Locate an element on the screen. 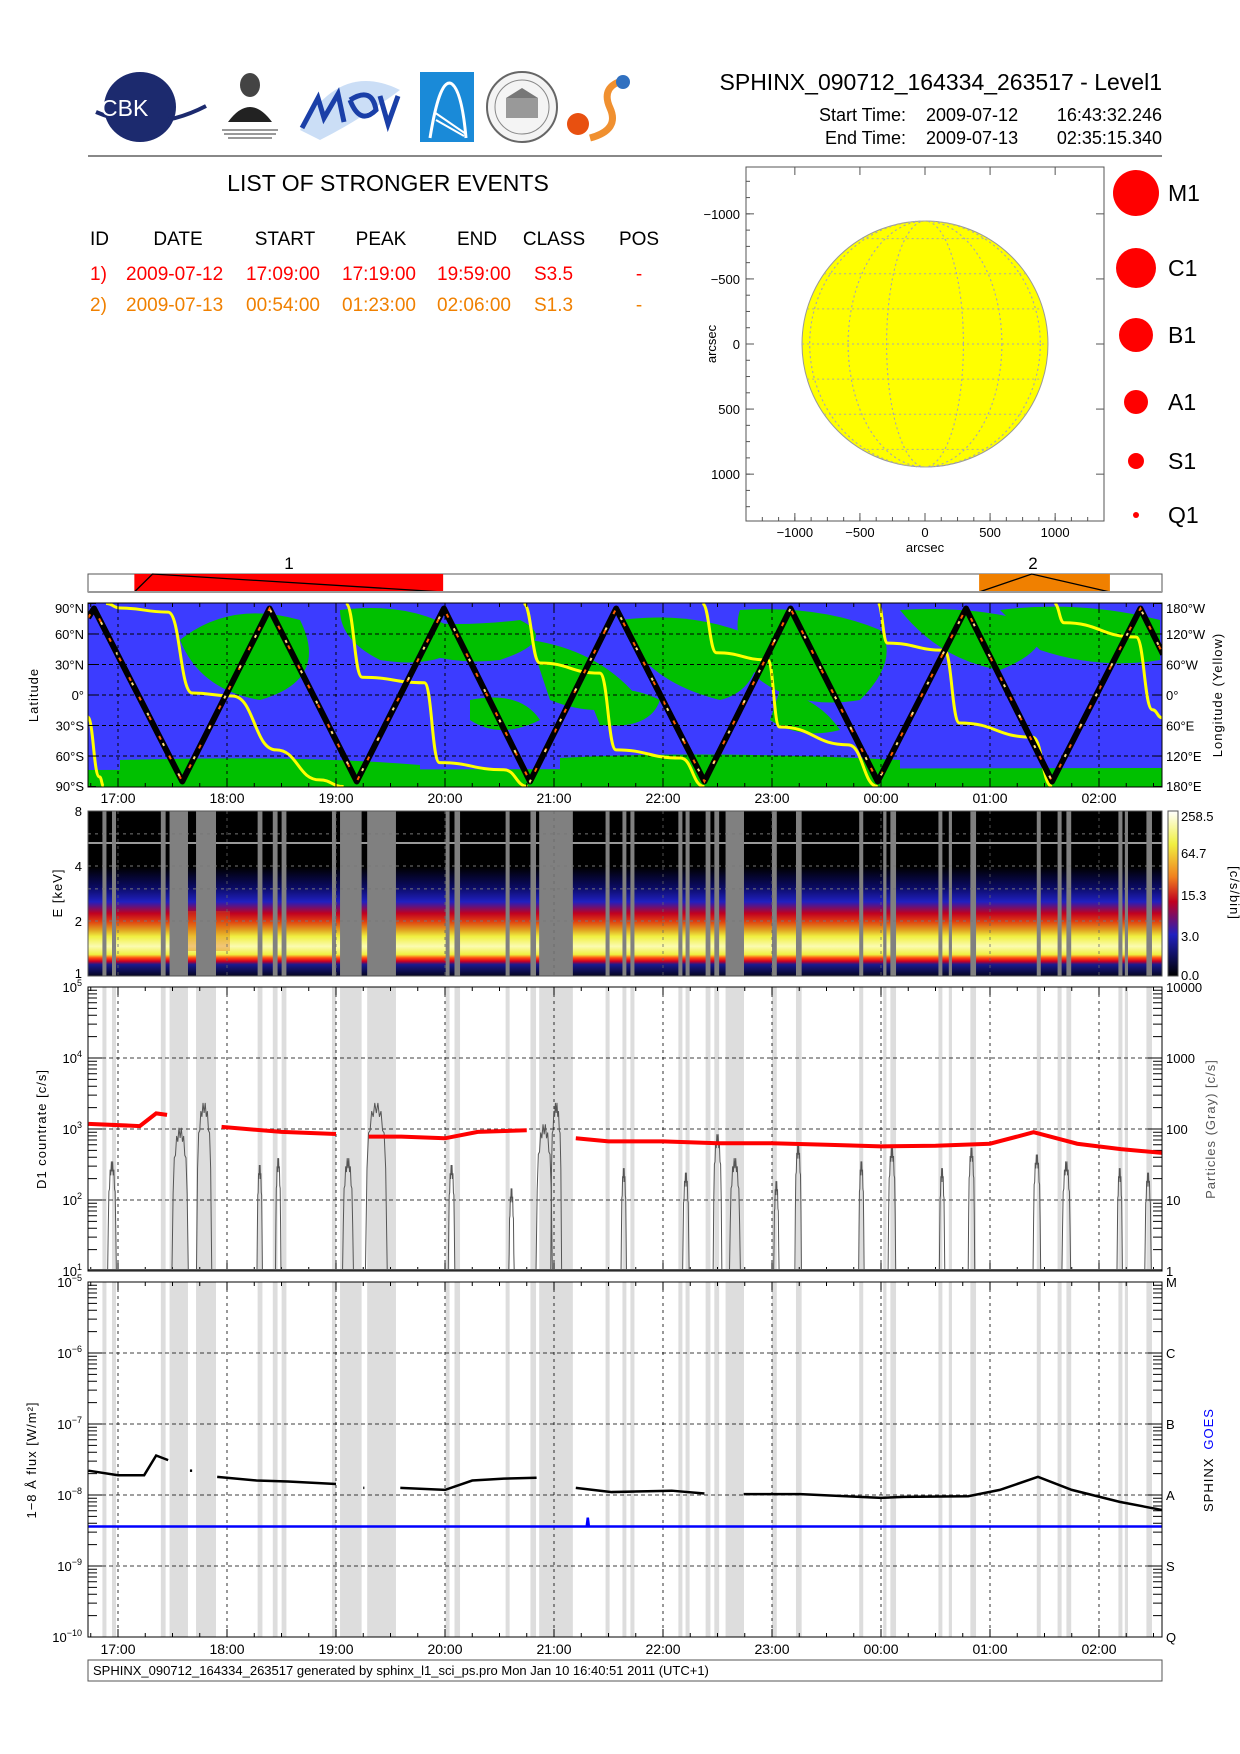 This screenshot has width=1240, height=1754. flux-time-label: 00:00 is located at coordinates (880, 1649).